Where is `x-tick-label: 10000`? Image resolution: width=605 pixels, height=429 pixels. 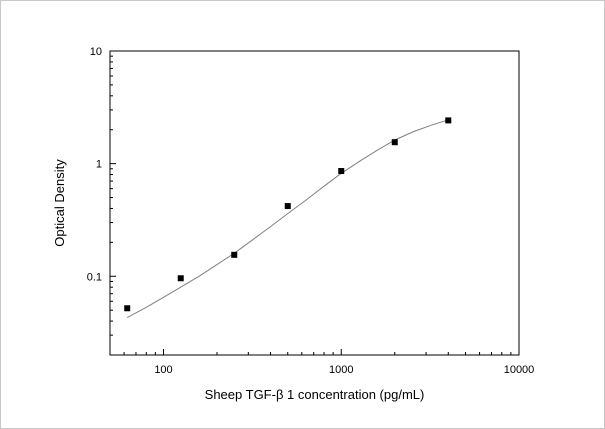
x-tick-label: 10000 is located at coordinates (519, 370).